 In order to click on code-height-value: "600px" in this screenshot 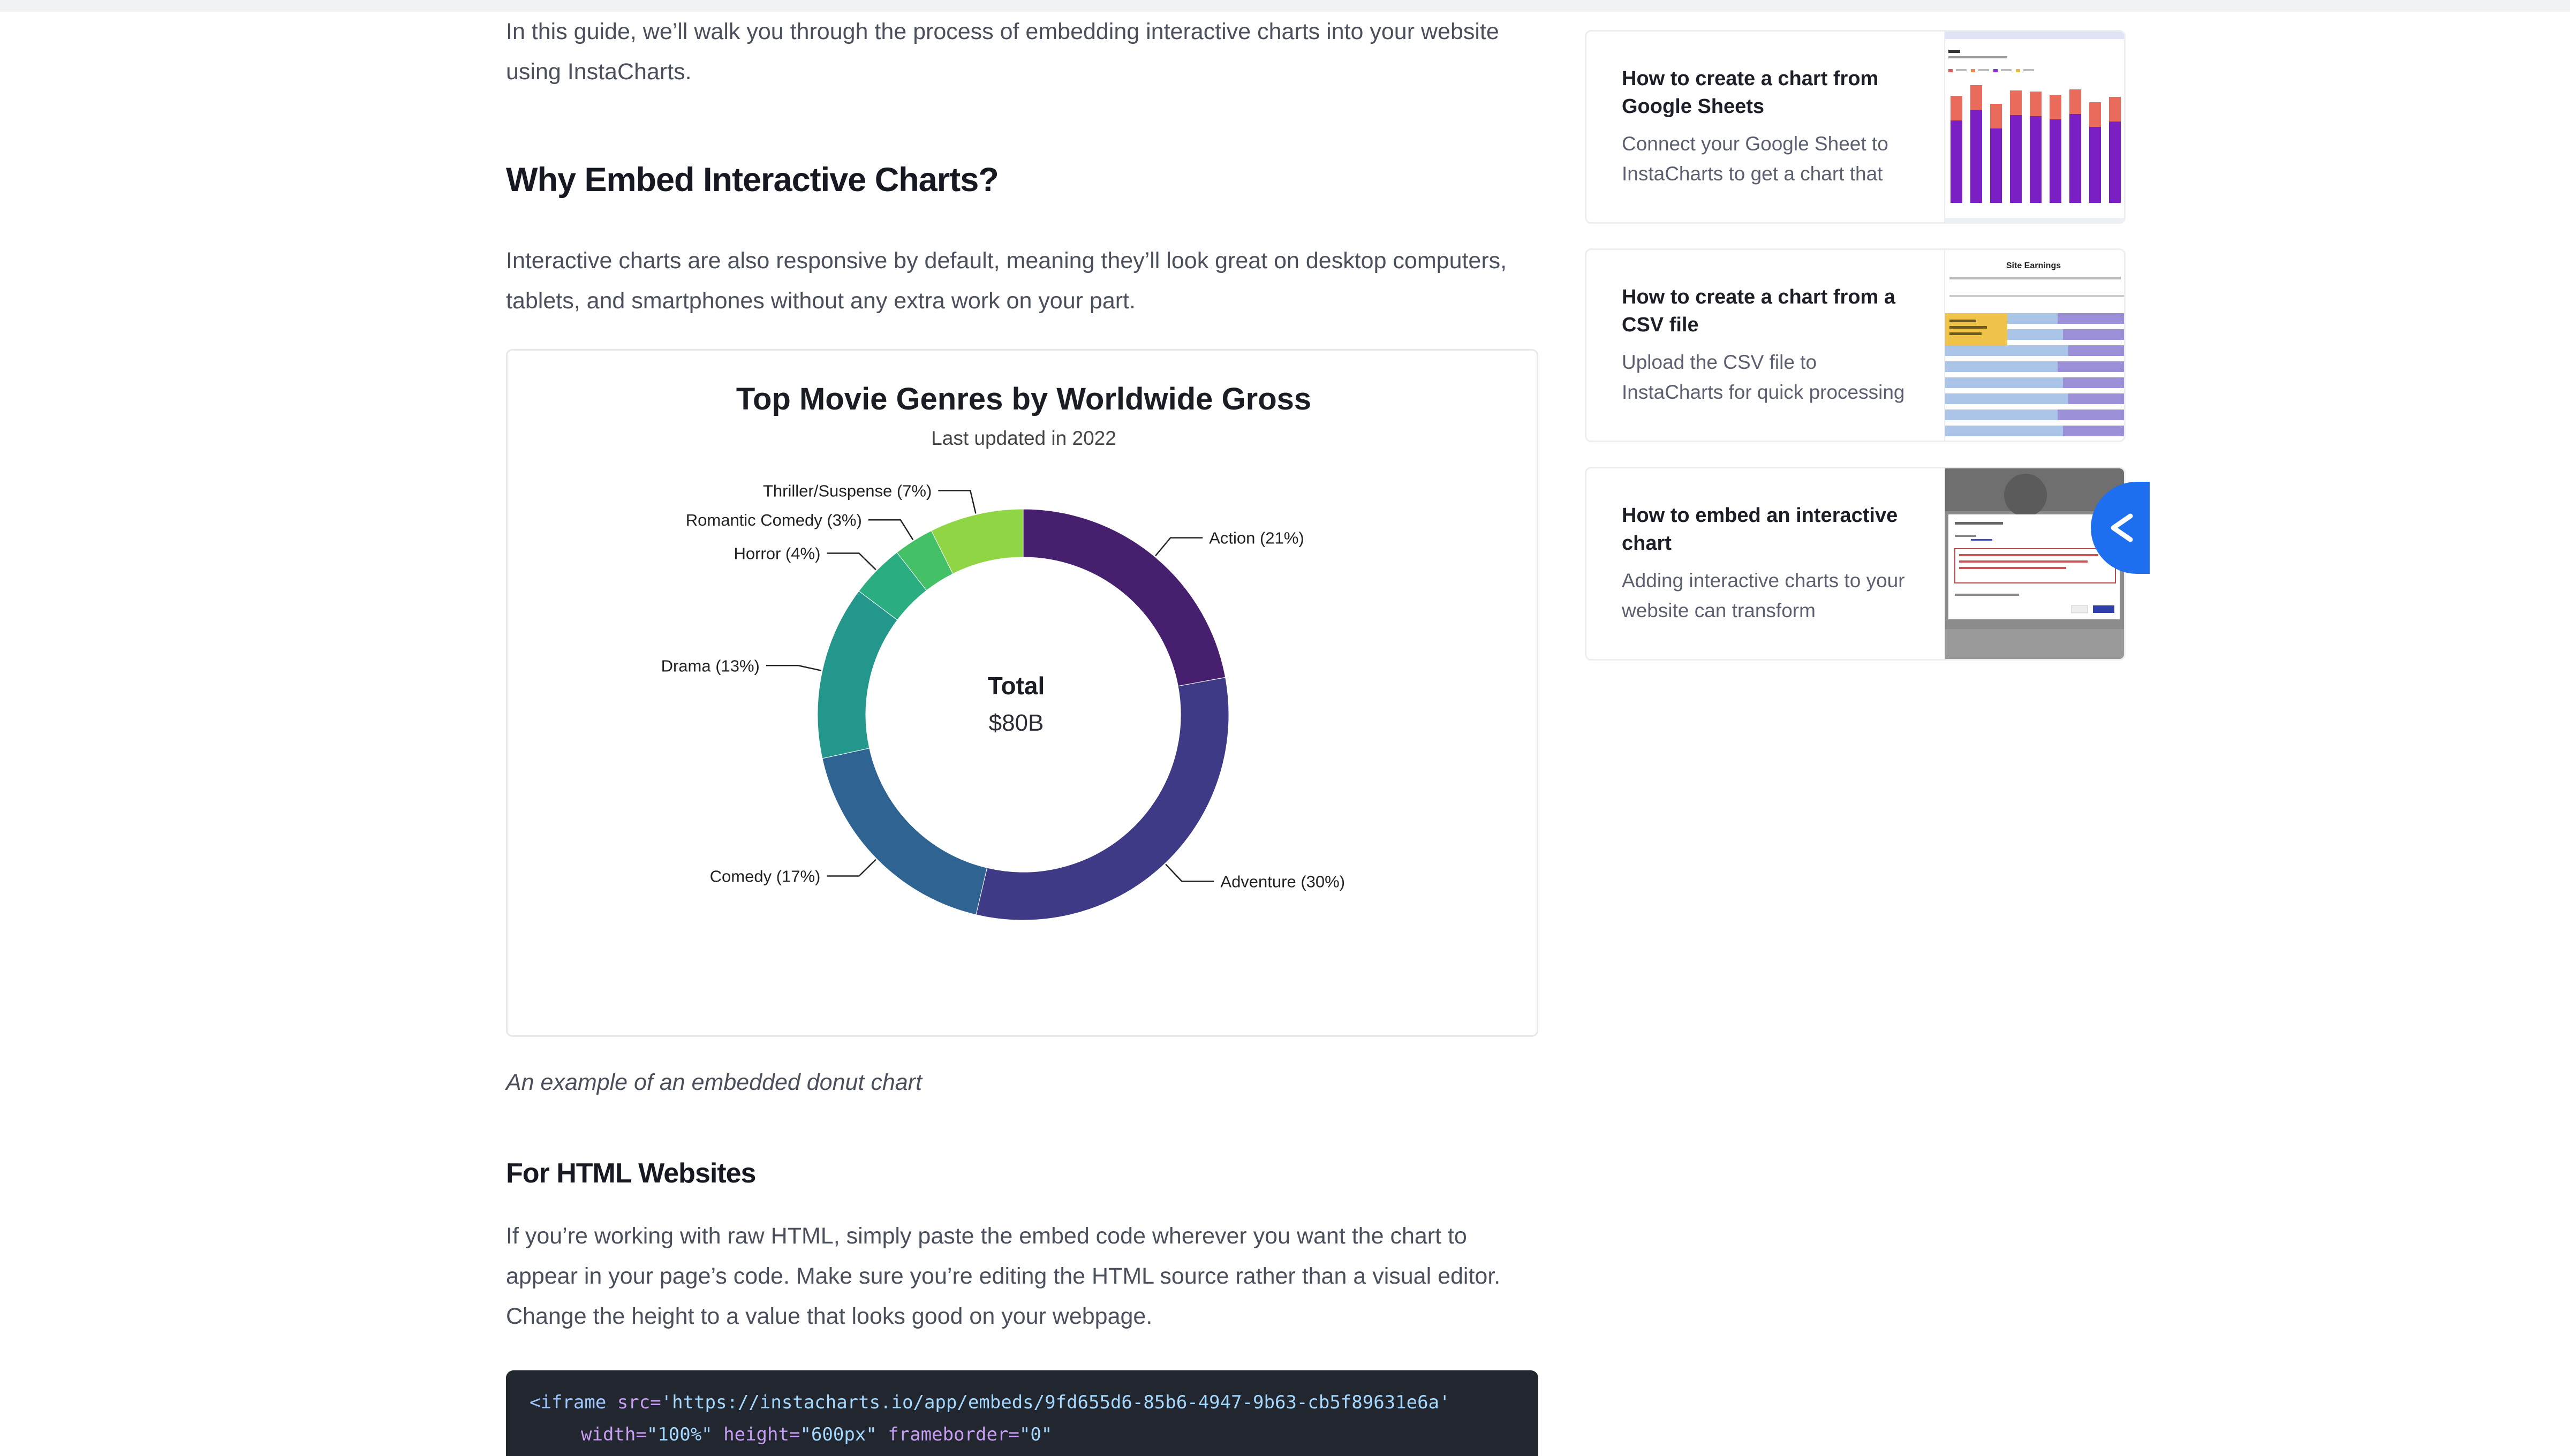, I will do `click(838, 1434)`.